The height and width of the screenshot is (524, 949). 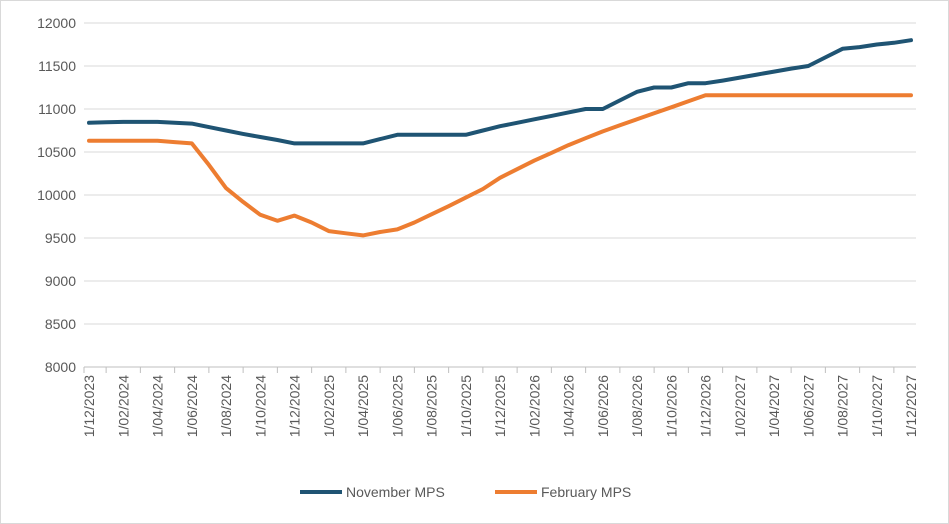 What do you see at coordinates (671, 406) in the screenshot?
I see `x-tick-label: 1/10/2026` at bounding box center [671, 406].